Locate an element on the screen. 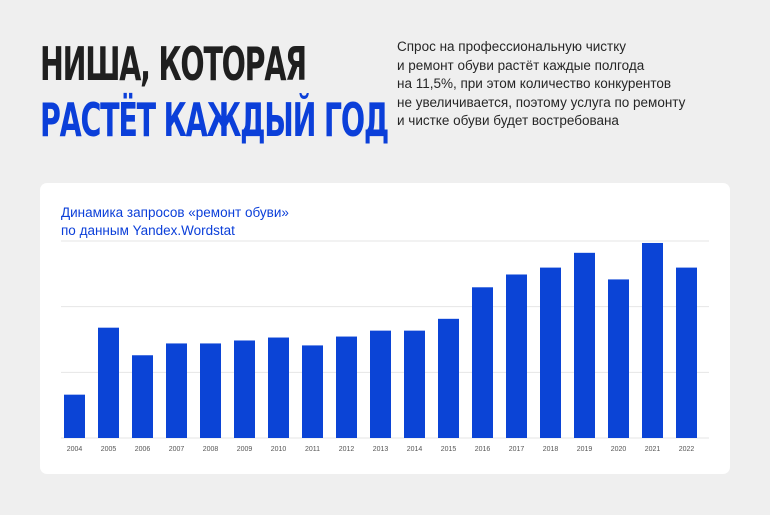 The height and width of the screenshot is (515, 770). x-tick-label: 2009 is located at coordinates (245, 449).